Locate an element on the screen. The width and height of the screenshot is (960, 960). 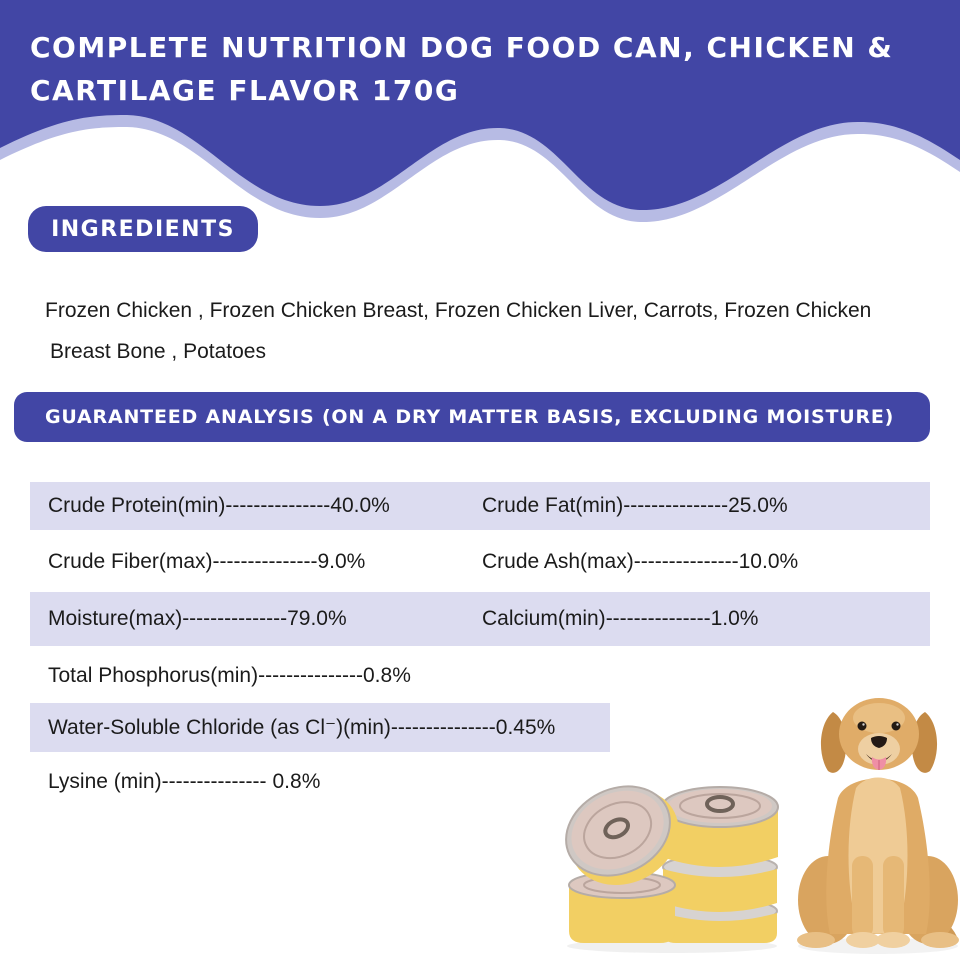
analysis-cell: Crude Protein(min)---------------40.0% is located at coordinates (265, 506).